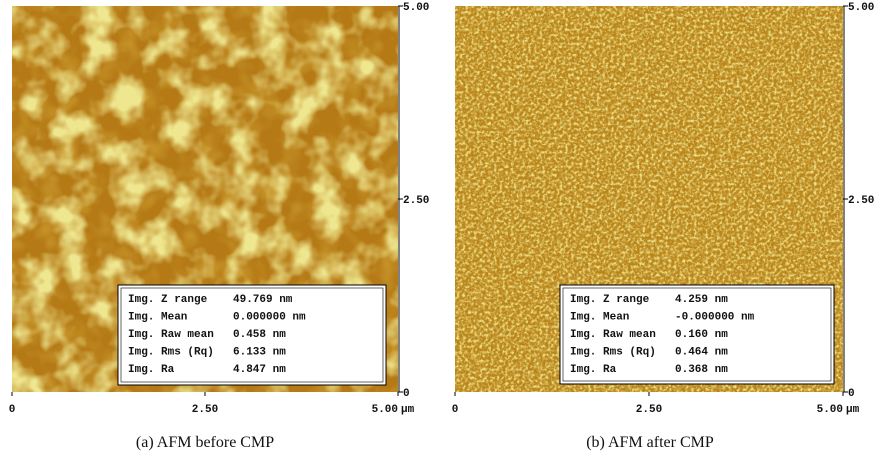 The width and height of the screenshot is (890, 457). What do you see at coordinates (259, 335) in the screenshot?
I see `stats-value: 0.458 nm` at bounding box center [259, 335].